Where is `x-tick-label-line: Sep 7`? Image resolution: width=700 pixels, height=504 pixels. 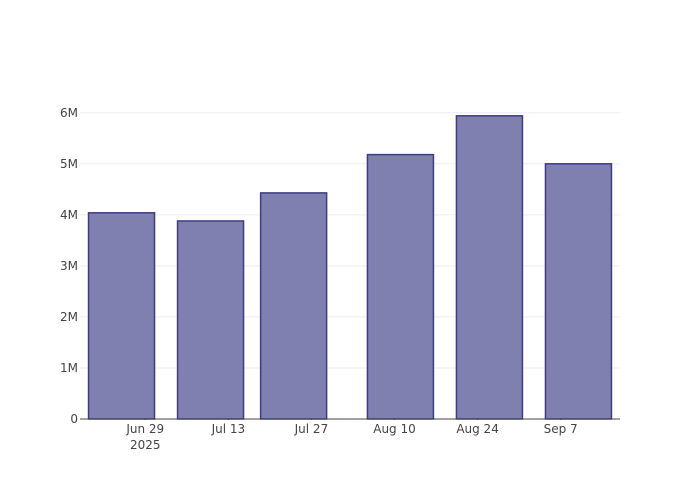 x-tick-label-line: Sep 7 is located at coordinates (561, 429).